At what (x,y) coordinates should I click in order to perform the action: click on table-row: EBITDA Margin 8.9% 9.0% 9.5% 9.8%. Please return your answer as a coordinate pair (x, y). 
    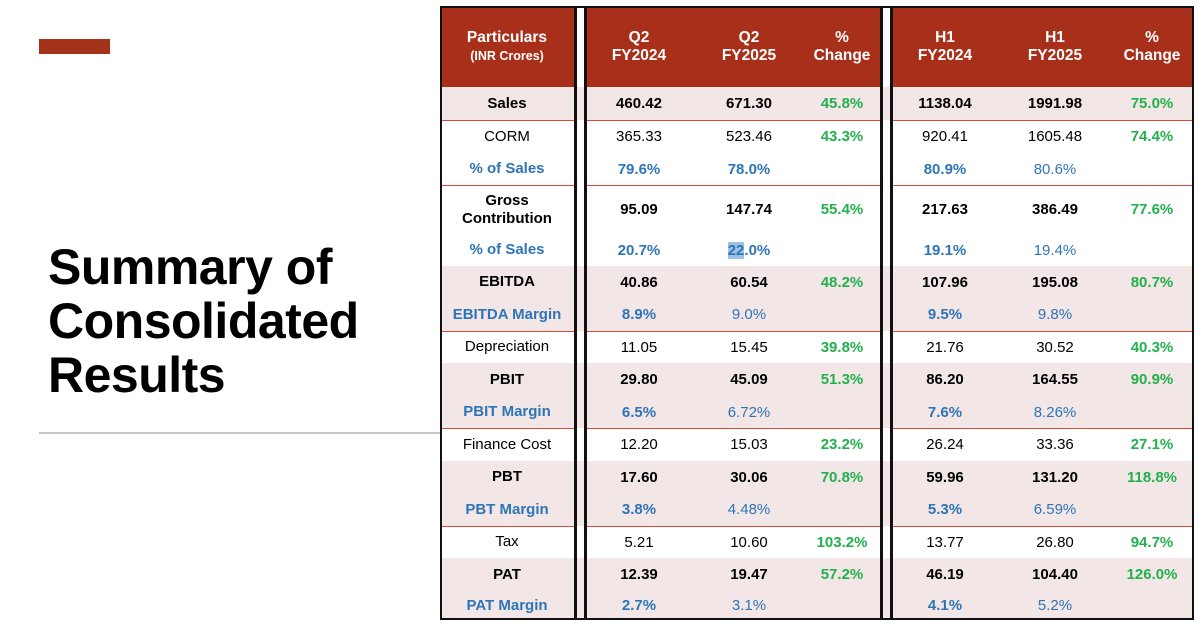
    Looking at the image, I should click on (817, 314).